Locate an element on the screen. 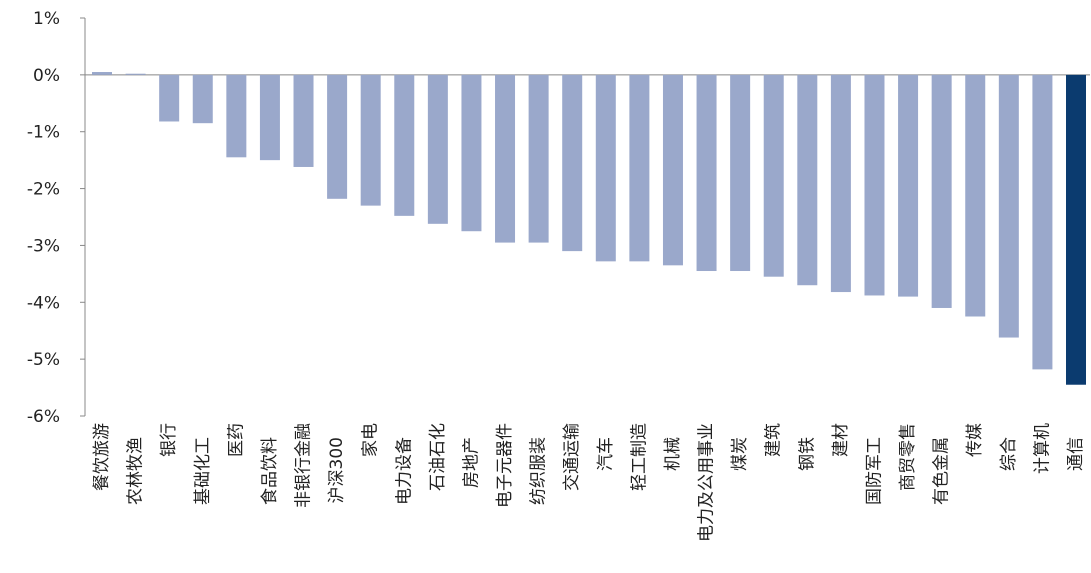 The image size is (1091, 573). x-category-label: 有色金属 is located at coordinates (942, 471).